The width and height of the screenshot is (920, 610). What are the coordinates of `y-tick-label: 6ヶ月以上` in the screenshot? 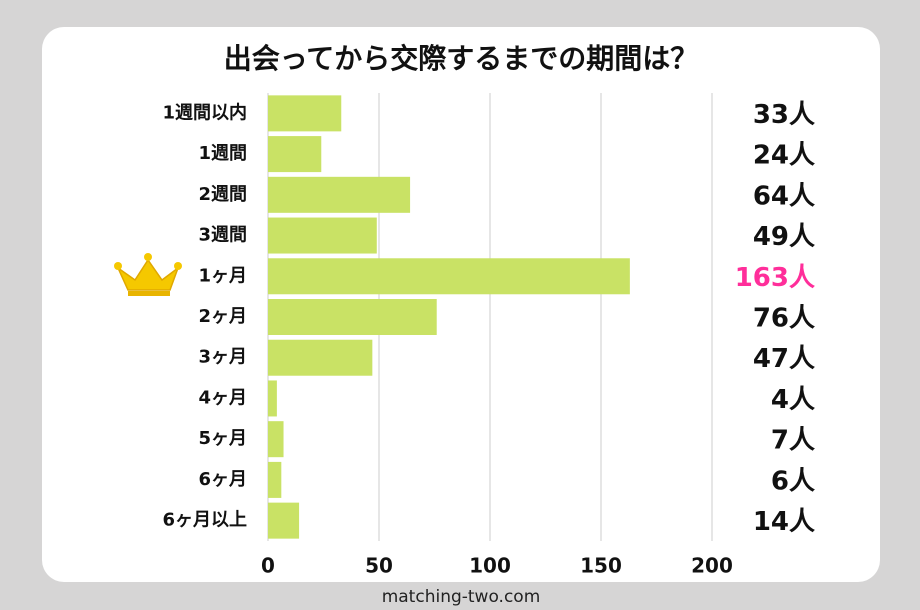 It's located at (204, 520).